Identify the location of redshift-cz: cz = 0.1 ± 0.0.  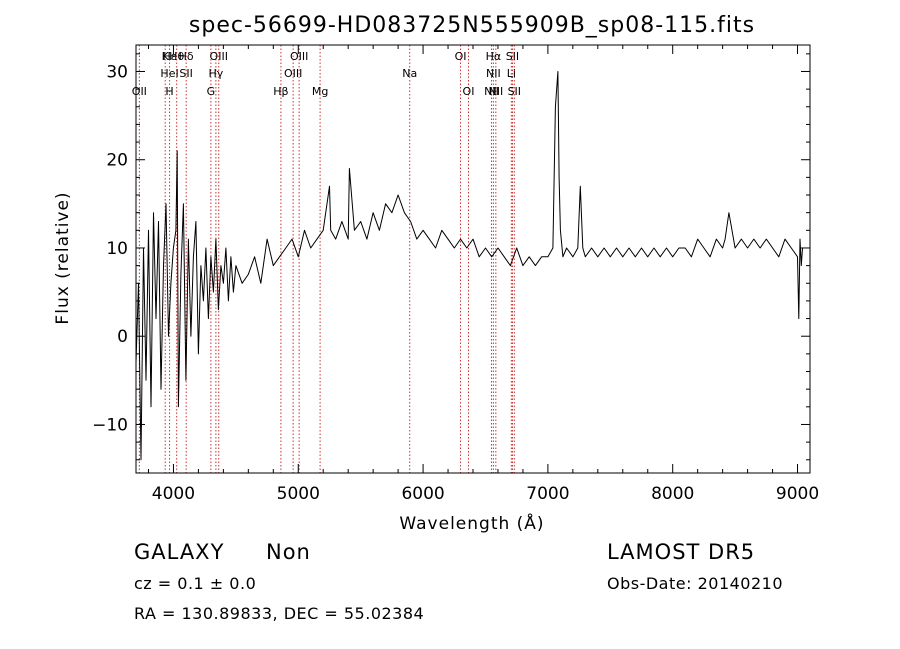
(195, 583).